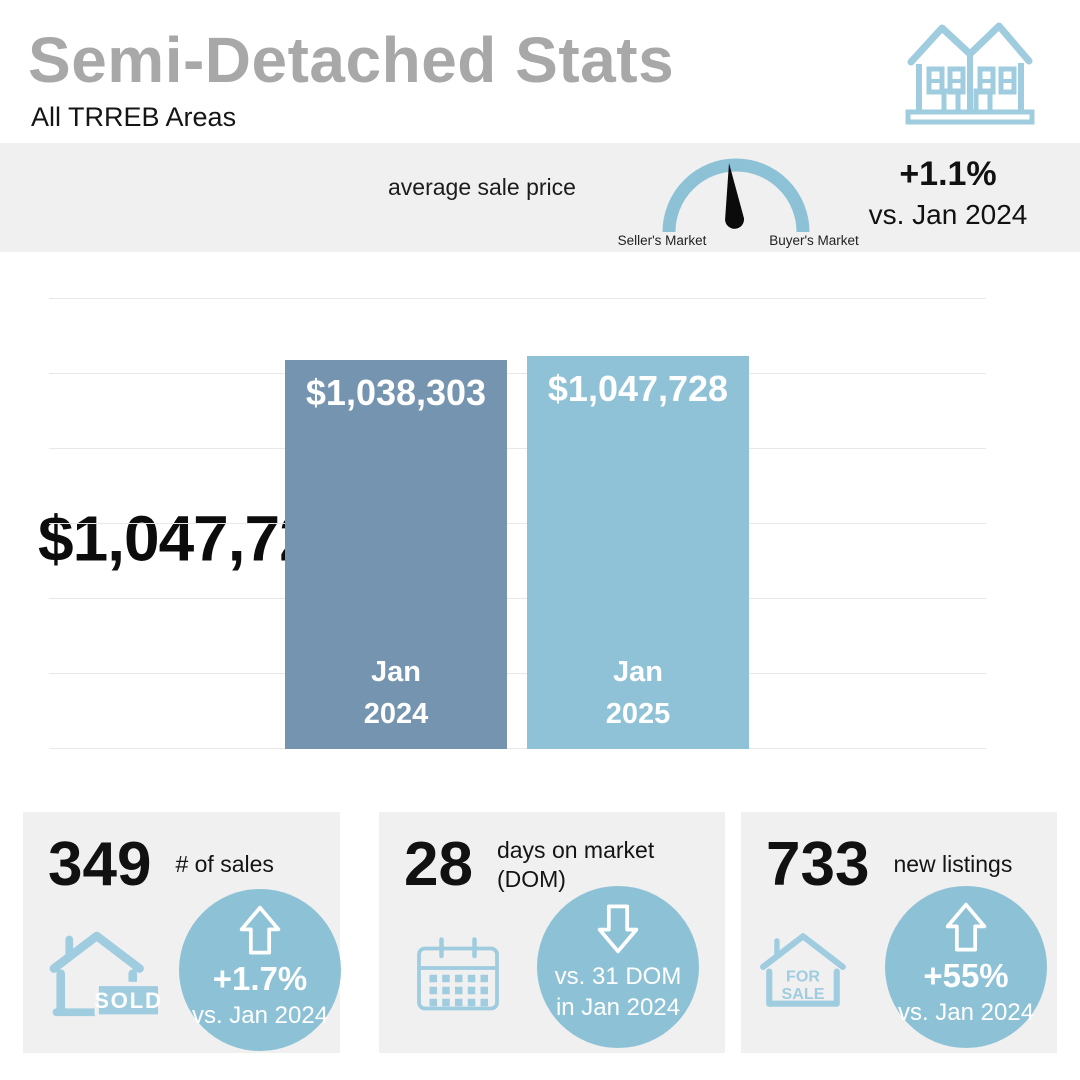  I want to click on bar-value-label: $1,038,303, so click(396, 392).